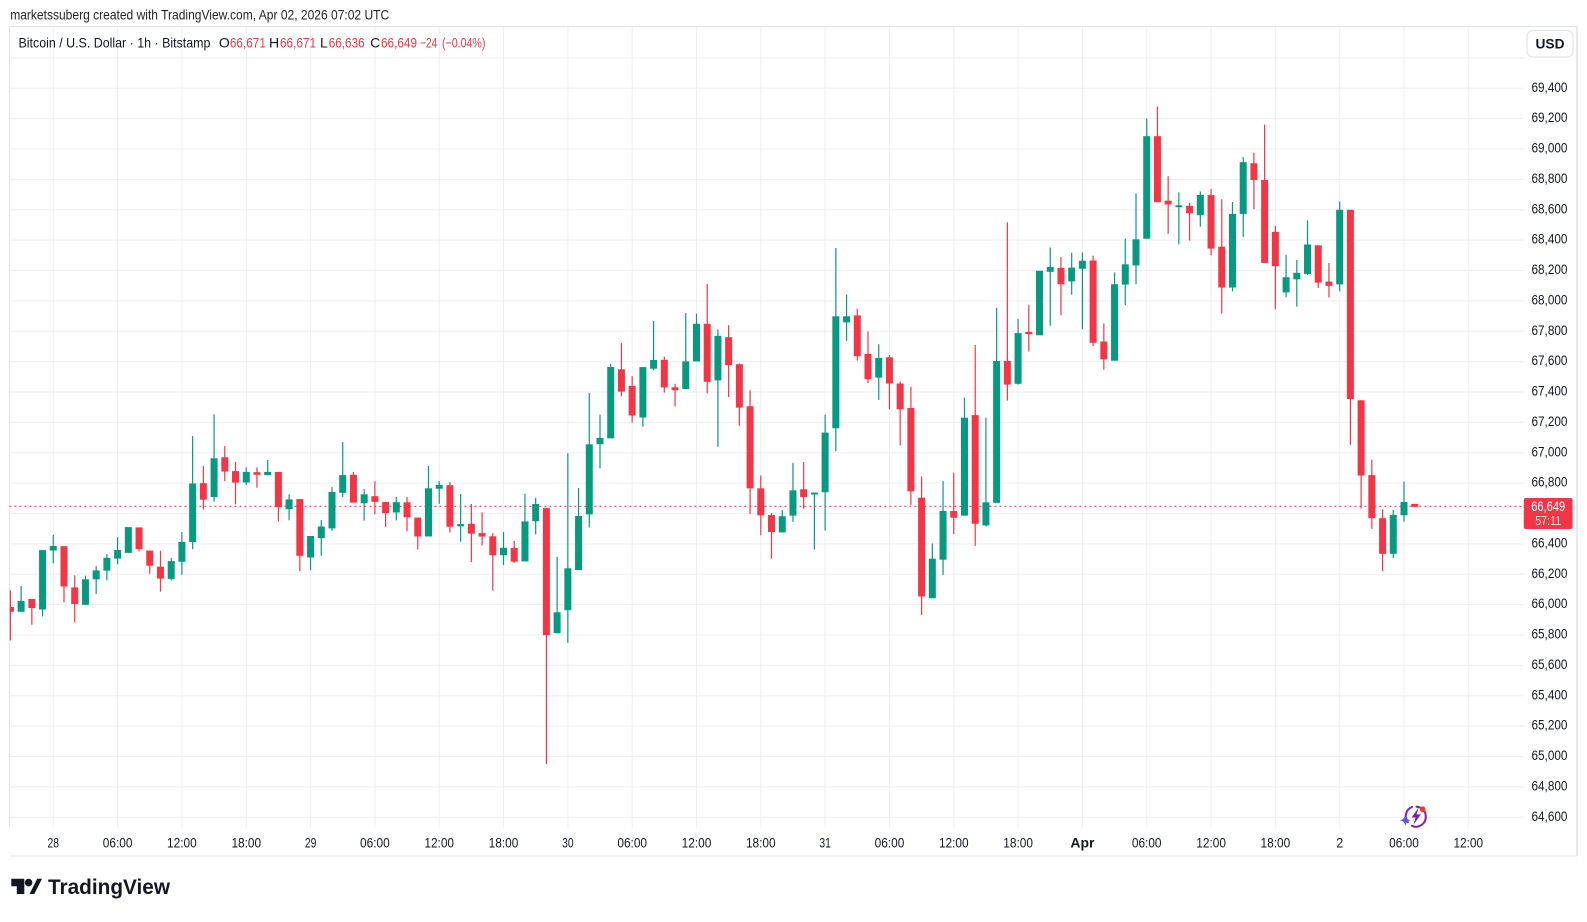  Describe the element at coordinates (1550, 451) in the screenshot. I see `svg-text: 67,000` at that location.